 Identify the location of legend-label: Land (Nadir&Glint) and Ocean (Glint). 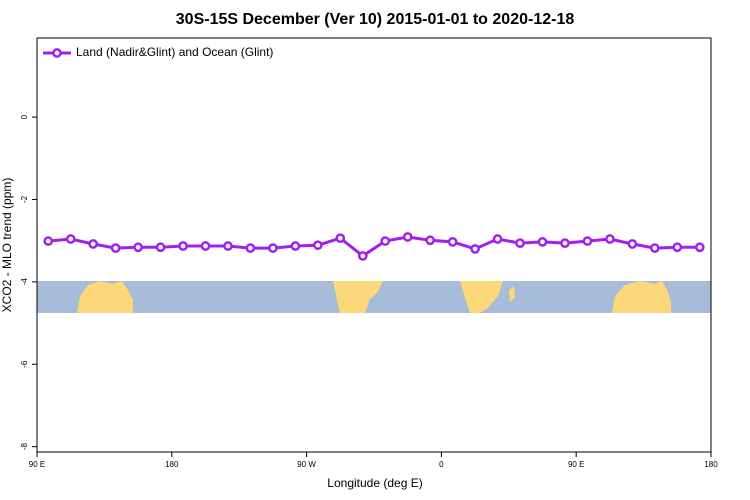
(174, 52).